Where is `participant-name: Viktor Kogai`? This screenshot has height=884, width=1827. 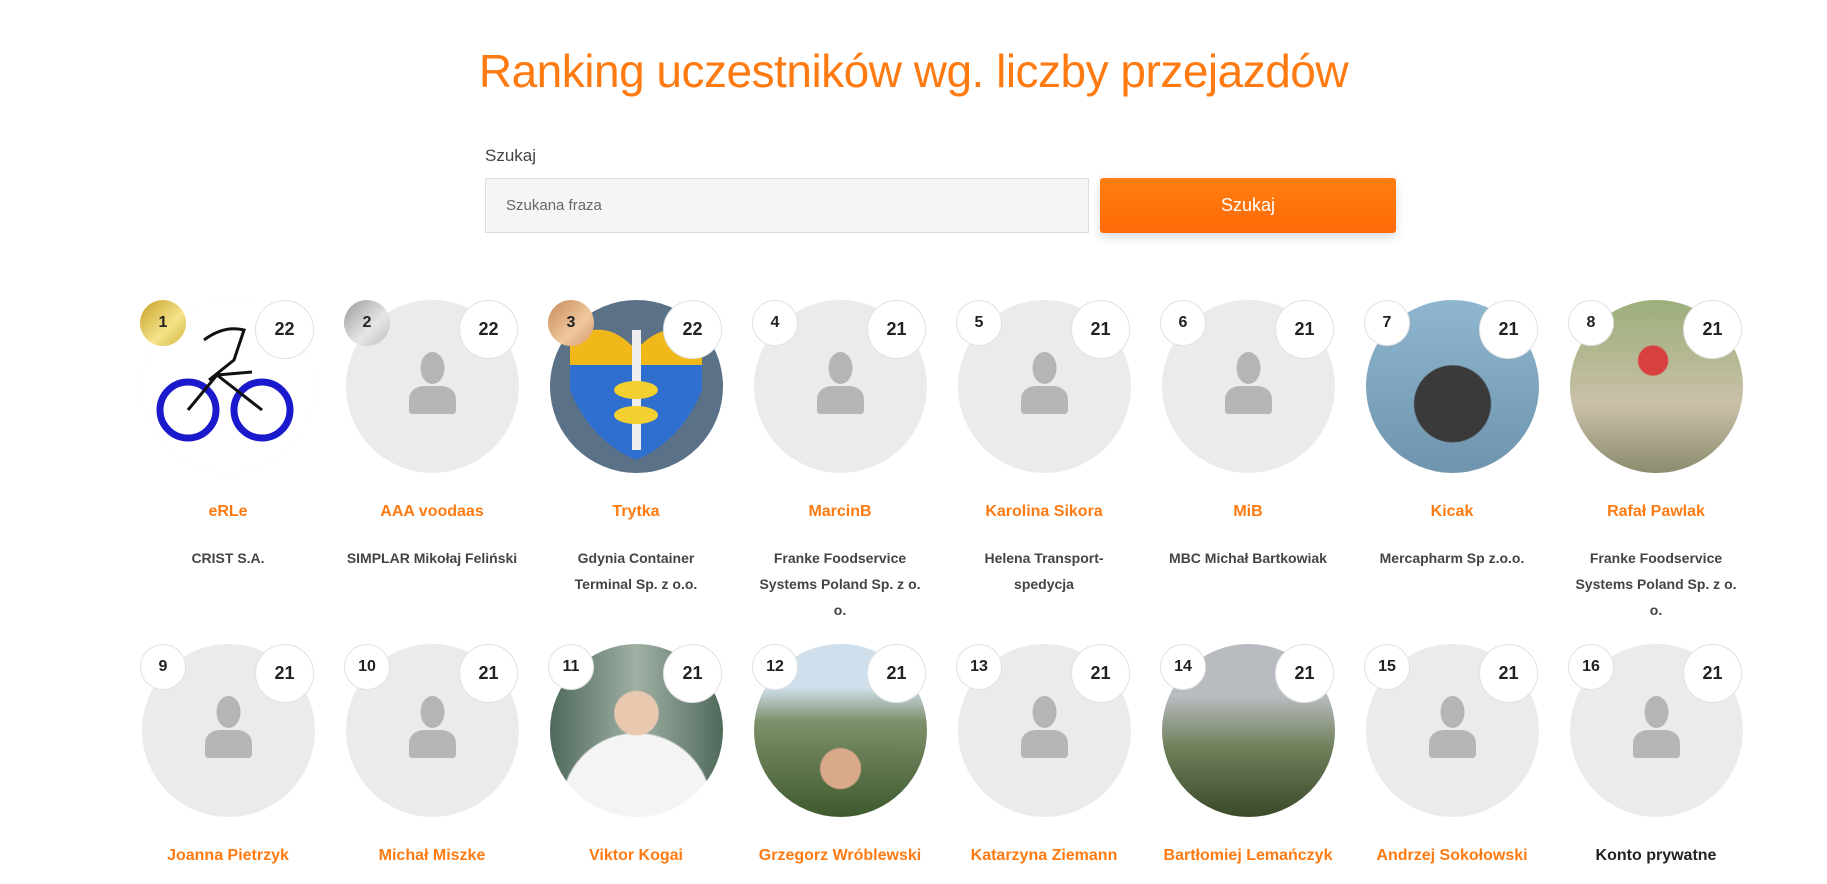
participant-name: Viktor Kogai is located at coordinates (636, 855).